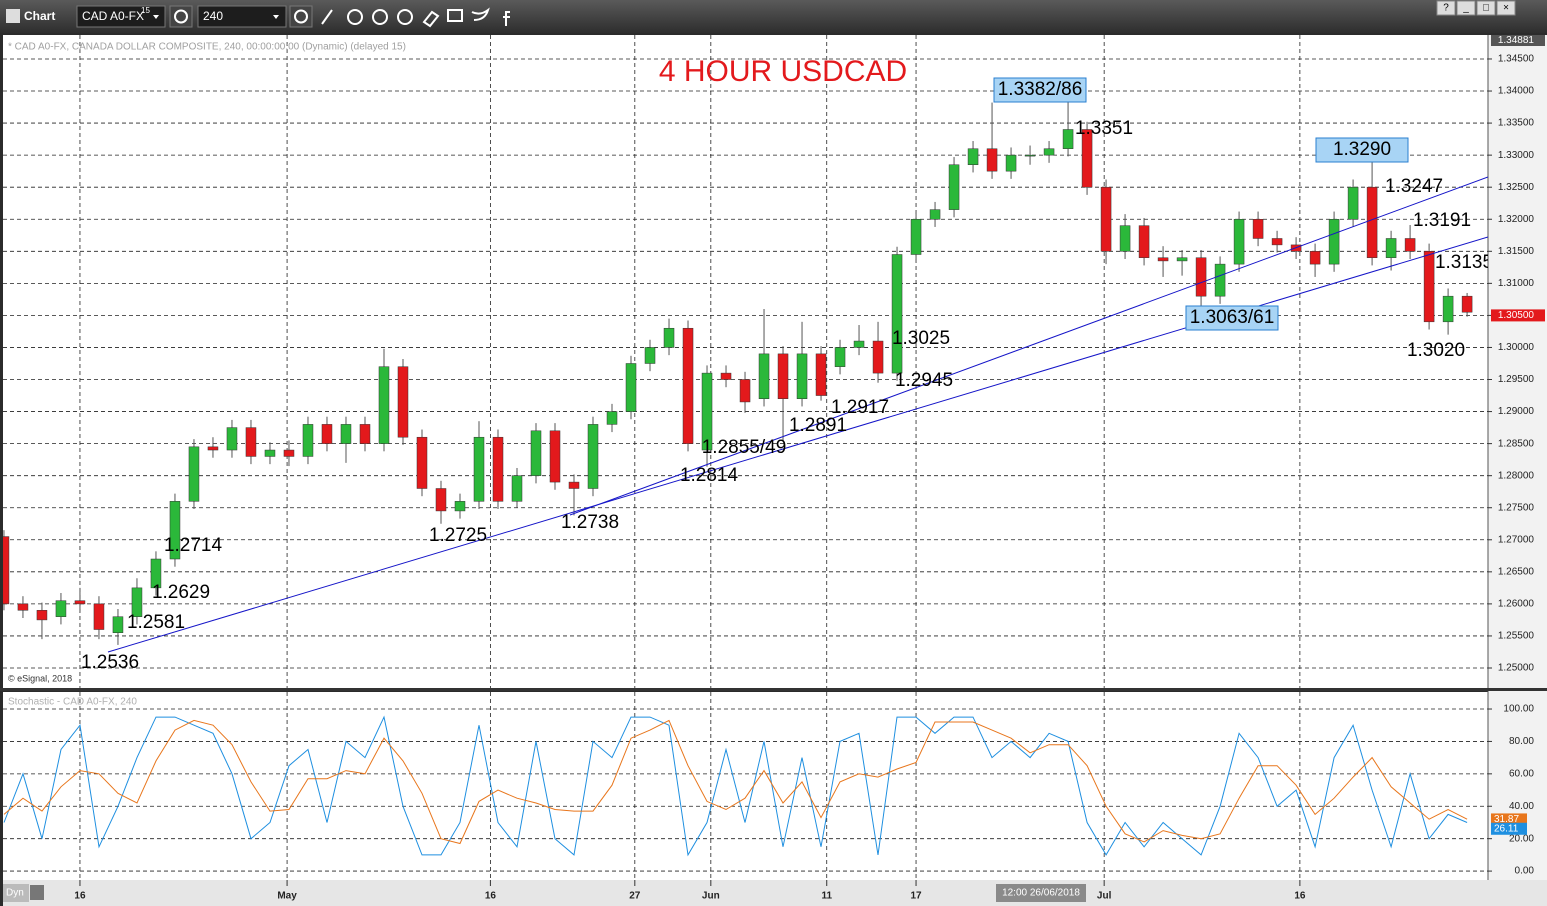  What do you see at coordinates (1516, 507) in the screenshot?
I see `y-tick-label: 1.27500` at bounding box center [1516, 507].